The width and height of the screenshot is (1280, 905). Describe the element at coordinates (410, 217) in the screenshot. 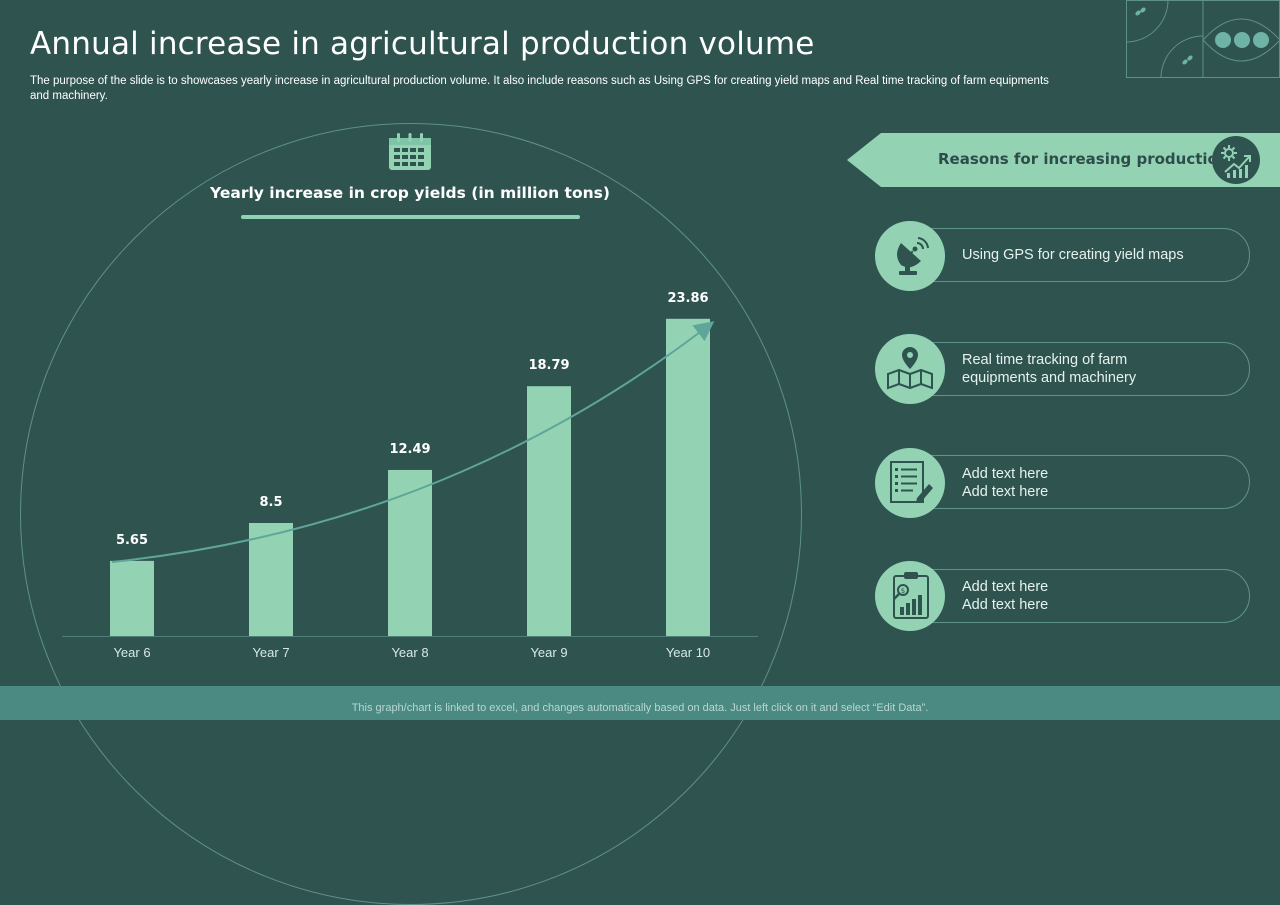

I see `chart-title-underline` at that location.